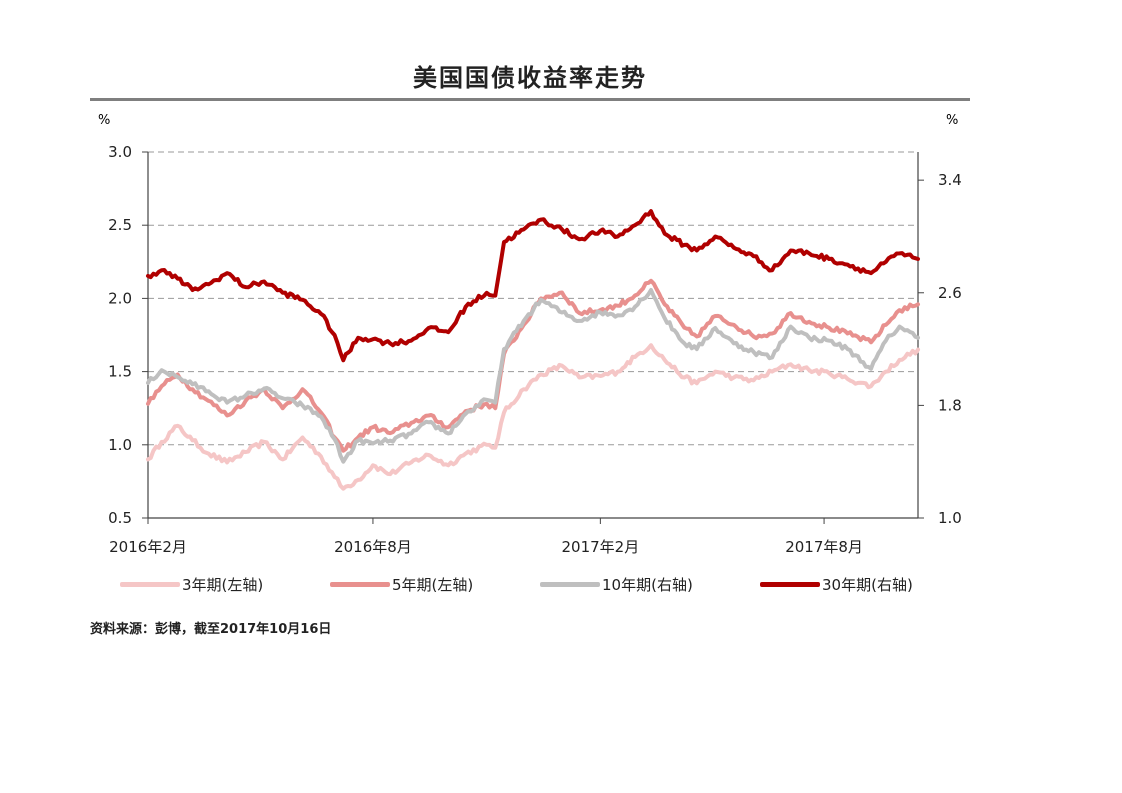 This screenshot has width=1122, height=793. What do you see at coordinates (433, 584) in the screenshot?
I see `legend-label: 5年期(左轴)` at bounding box center [433, 584].